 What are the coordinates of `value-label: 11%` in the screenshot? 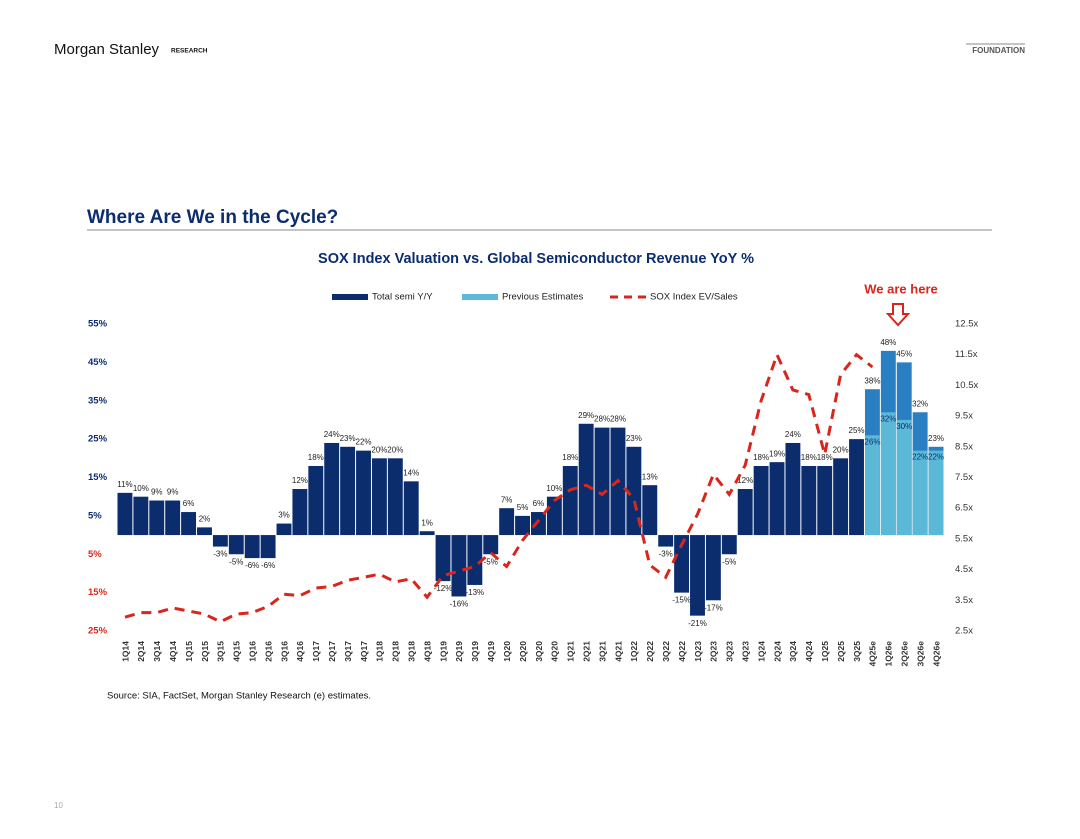 It's located at (124, 484).